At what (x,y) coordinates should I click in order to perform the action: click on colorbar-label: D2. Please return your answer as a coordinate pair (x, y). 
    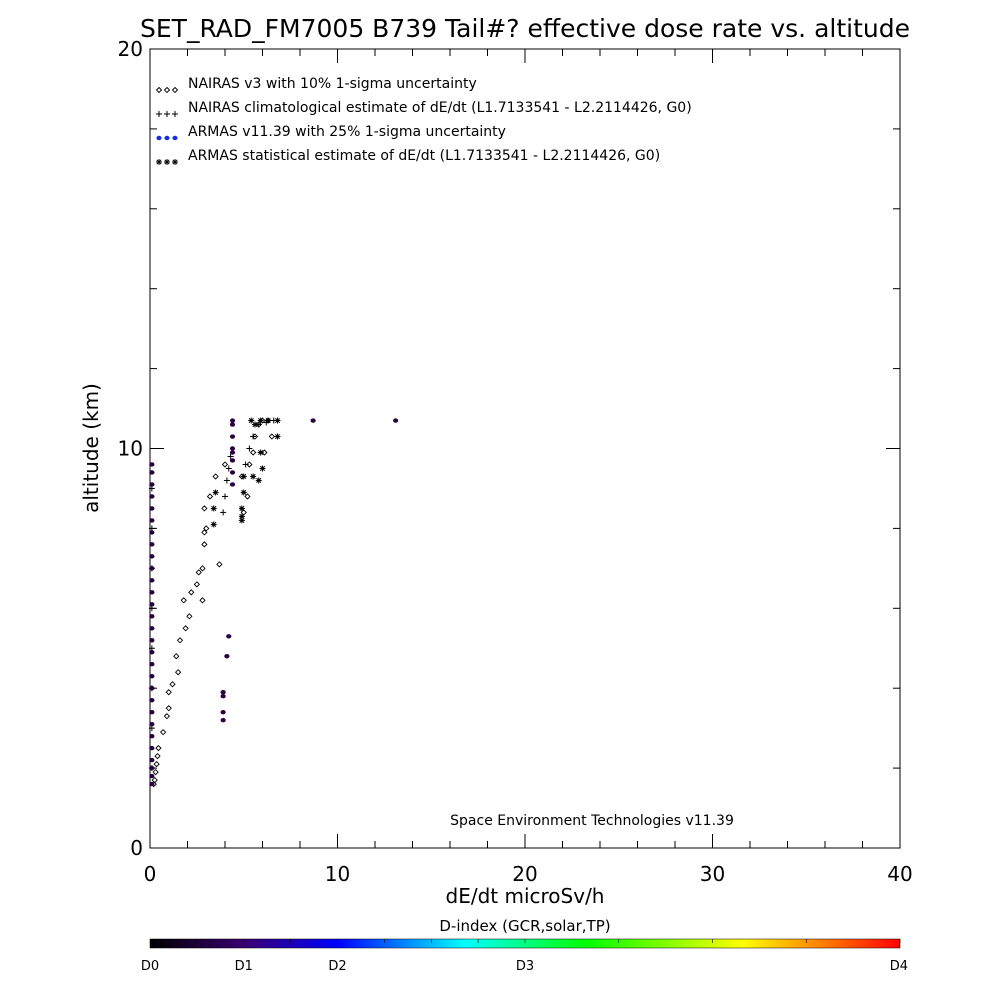
    Looking at the image, I should click on (337, 966).